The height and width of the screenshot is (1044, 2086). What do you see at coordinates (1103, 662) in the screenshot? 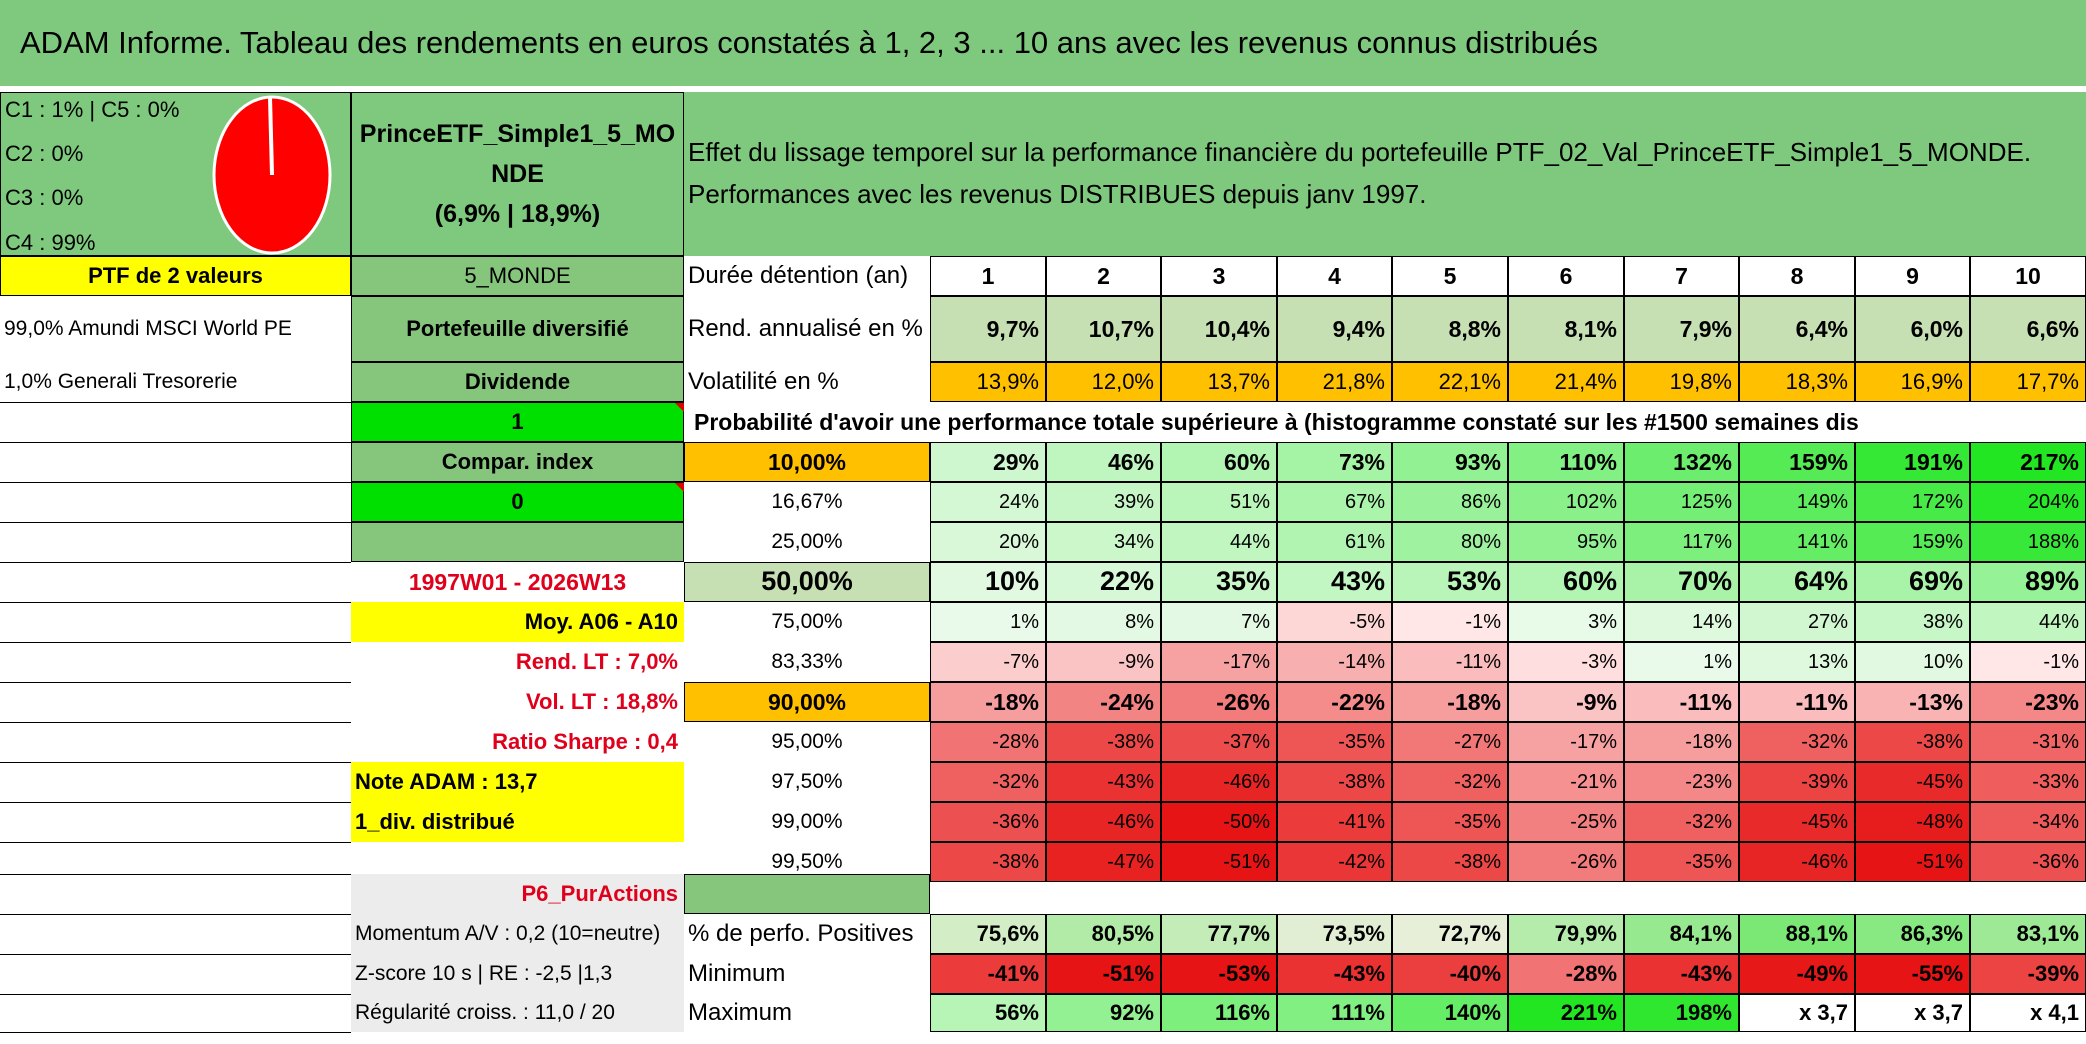
I see `quantile-cell: -9%` at bounding box center [1103, 662].